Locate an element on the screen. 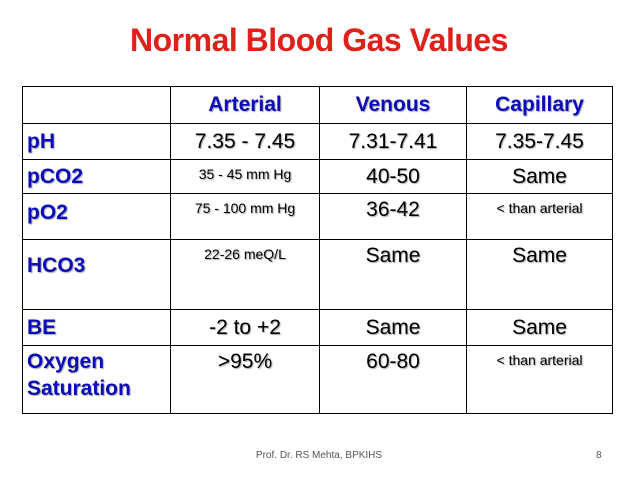 The image size is (638, 478). table-row: BE -2 to +2 Same Same is located at coordinates (317, 327).